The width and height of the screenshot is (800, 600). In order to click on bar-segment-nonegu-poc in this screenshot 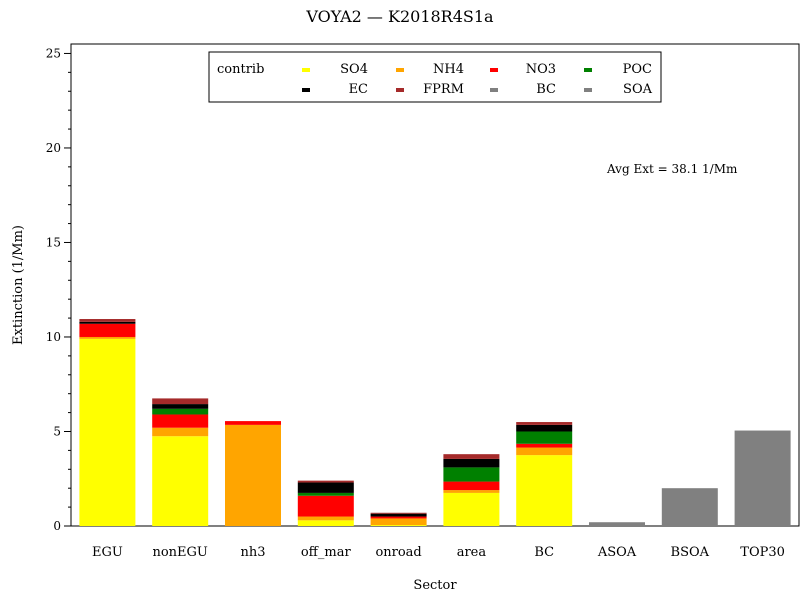, I will do `click(180, 411)`.